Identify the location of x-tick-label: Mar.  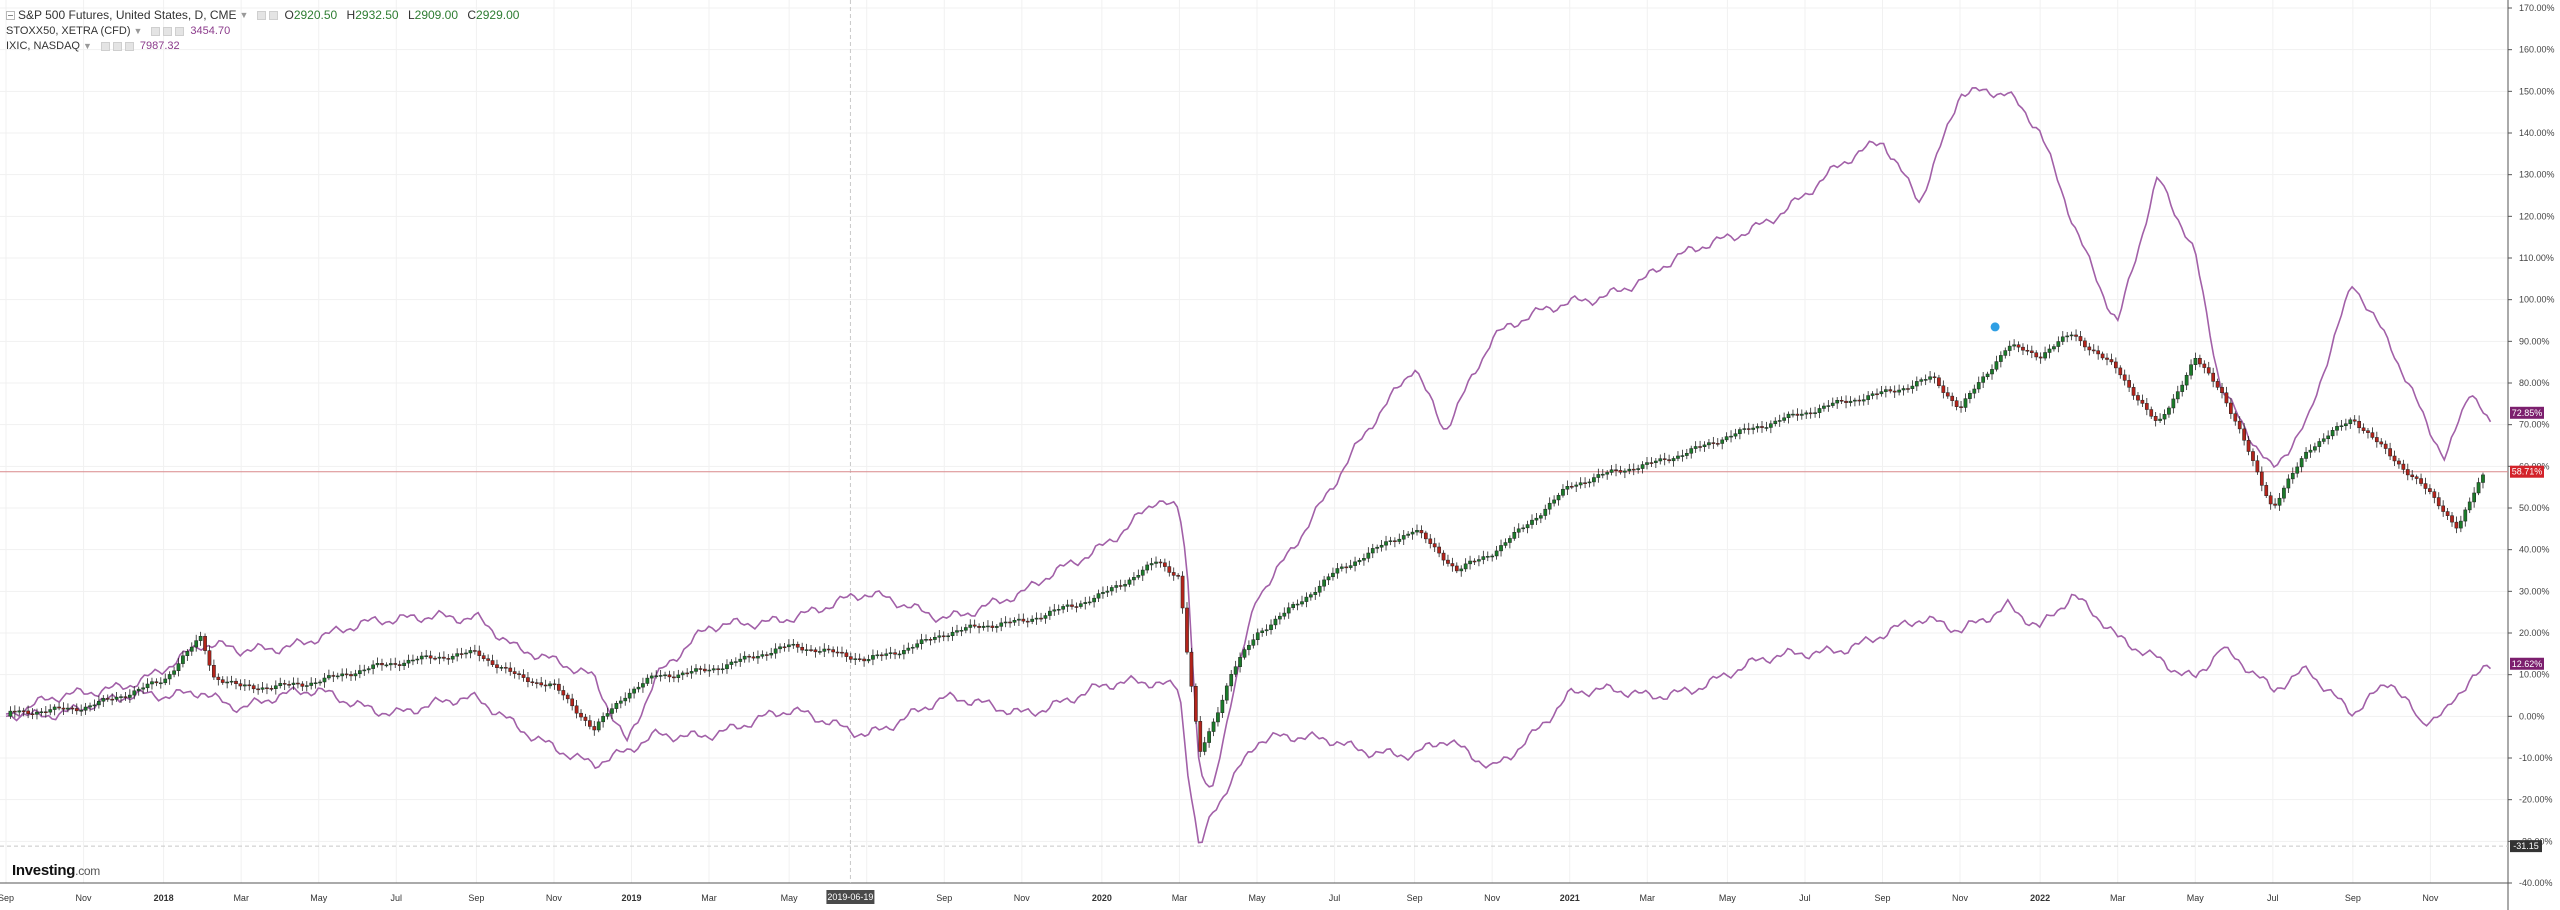
(2118, 898).